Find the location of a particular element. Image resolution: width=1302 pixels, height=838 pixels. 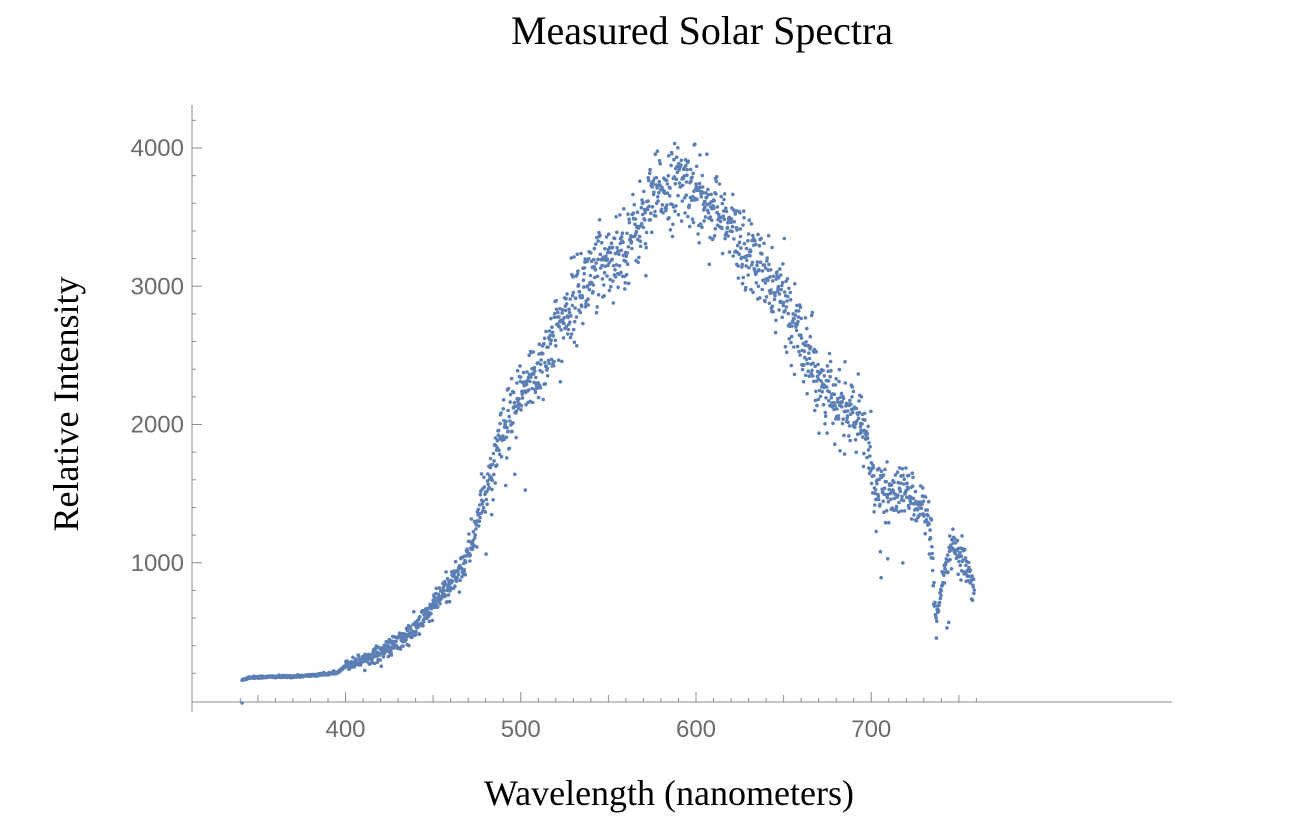

y-tick-label: 3000 is located at coordinates (157, 286).